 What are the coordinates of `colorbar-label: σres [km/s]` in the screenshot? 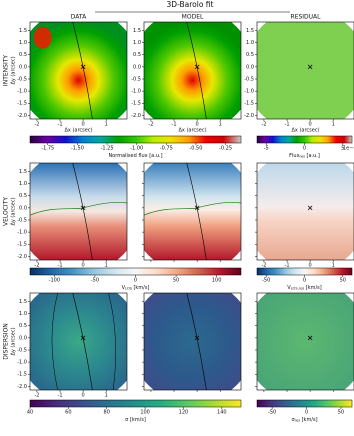 It's located at (304, 420).